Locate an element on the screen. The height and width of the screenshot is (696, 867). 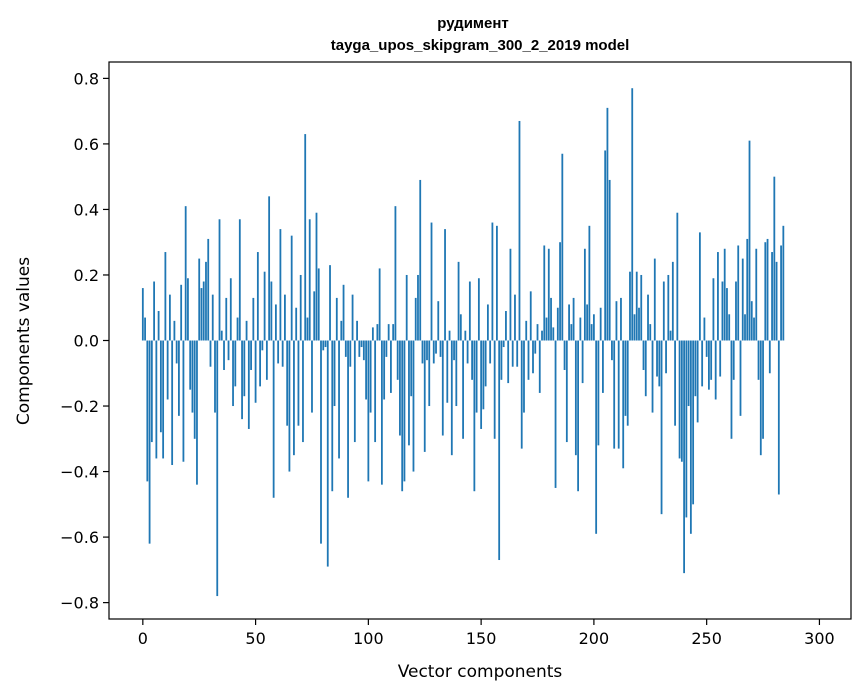
y-tick-label: 0.4 is located at coordinates (86, 209).